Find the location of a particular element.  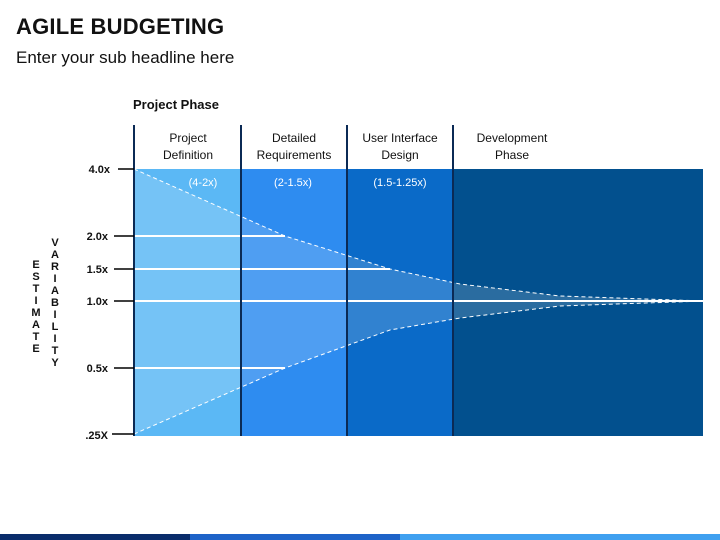

phase-band-project-definition is located at coordinates (187, 302).